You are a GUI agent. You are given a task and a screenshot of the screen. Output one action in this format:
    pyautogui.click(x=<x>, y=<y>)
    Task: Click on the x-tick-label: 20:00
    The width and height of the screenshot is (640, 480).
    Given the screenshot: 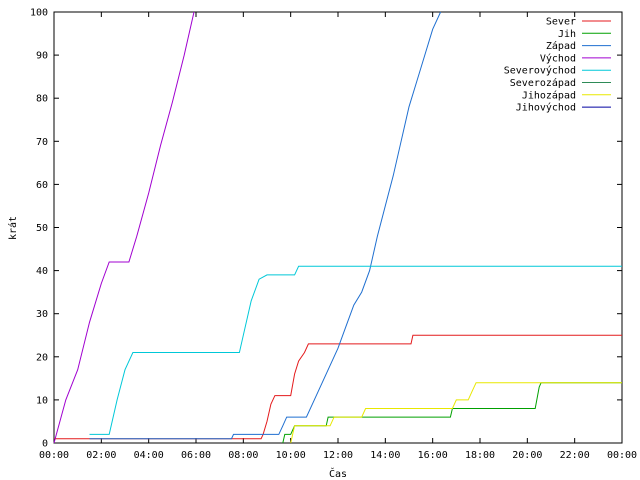 What is the action you would take?
    pyautogui.click(x=527, y=455)
    